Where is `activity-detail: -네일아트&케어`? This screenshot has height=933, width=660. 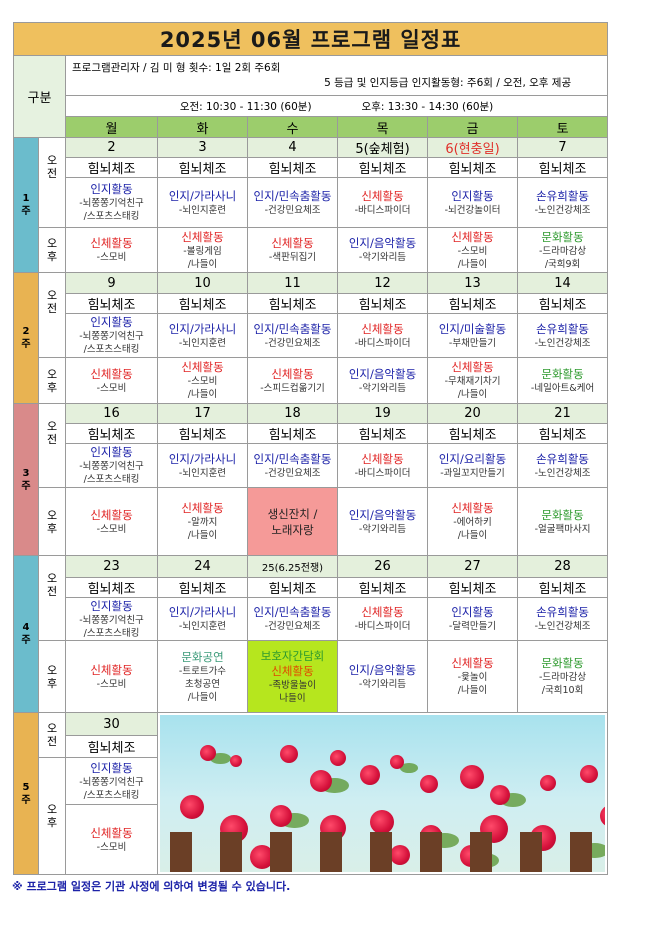 activity-detail: -네일아트&케어 is located at coordinates (562, 388).